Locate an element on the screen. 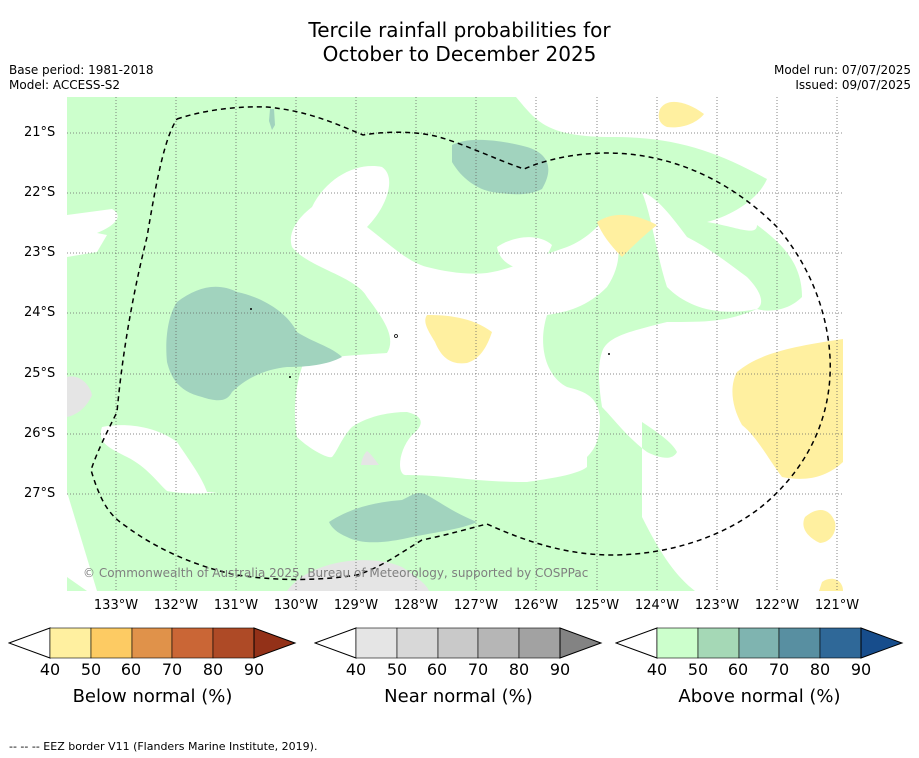 Image resolution: width=919 pixels, height=758 pixels. lat-label: 24°S is located at coordinates (40, 312).